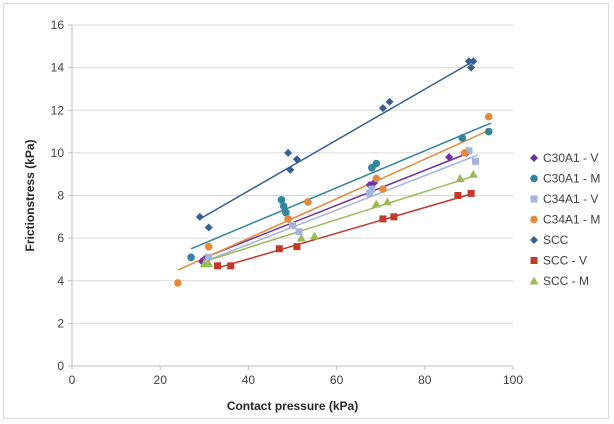  I want to click on trendline-c30a1-m, so click(341, 186).